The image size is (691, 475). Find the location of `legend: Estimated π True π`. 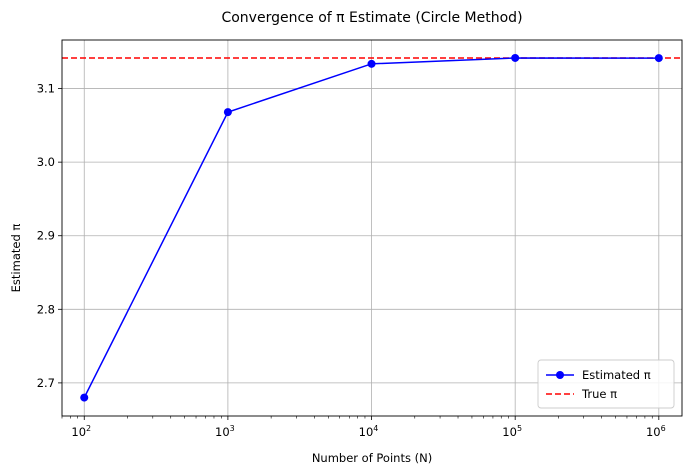

legend: Estimated π True π is located at coordinates (606, 384).